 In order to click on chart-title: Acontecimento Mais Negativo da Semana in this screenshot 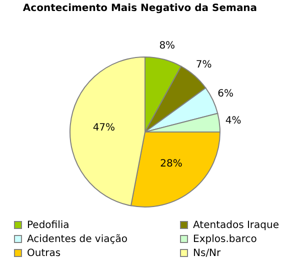, I will do `click(140, 8)`.